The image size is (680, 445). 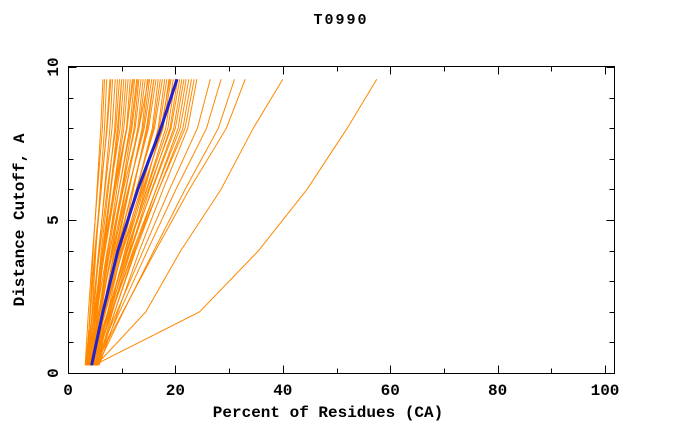 I want to click on x-tick-label: 0, so click(x=68, y=391).